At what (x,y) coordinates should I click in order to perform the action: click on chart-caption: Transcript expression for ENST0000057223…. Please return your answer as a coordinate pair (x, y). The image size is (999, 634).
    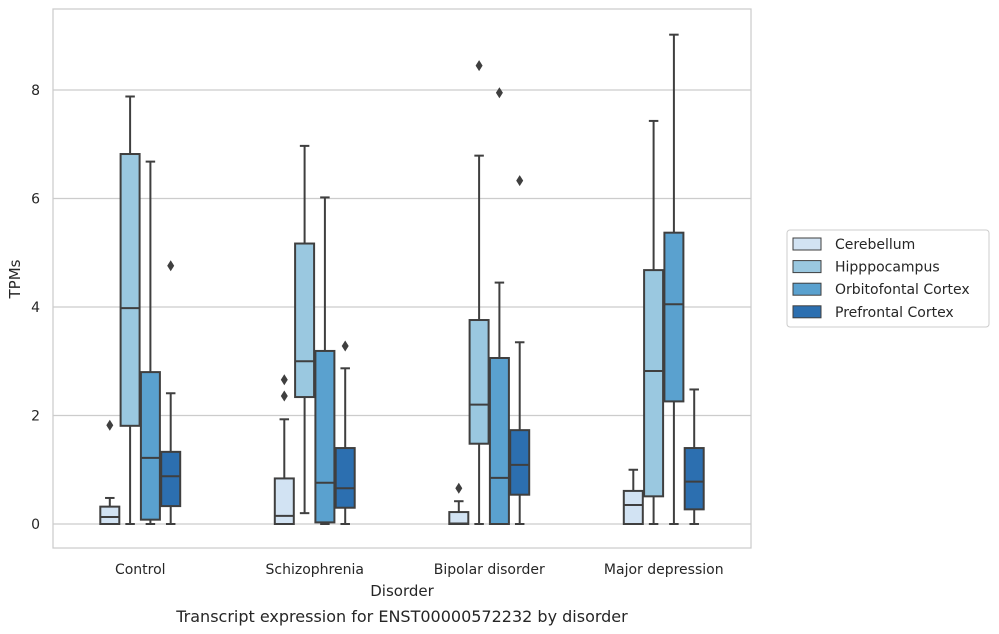
    Looking at the image, I should click on (401, 616).